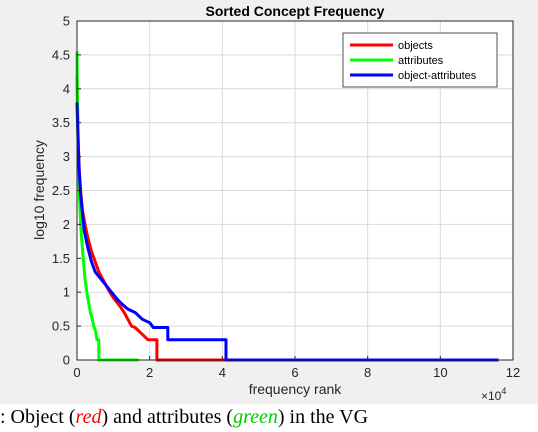  I want to click on legend: objects attributes object-attributes, so click(420, 60).